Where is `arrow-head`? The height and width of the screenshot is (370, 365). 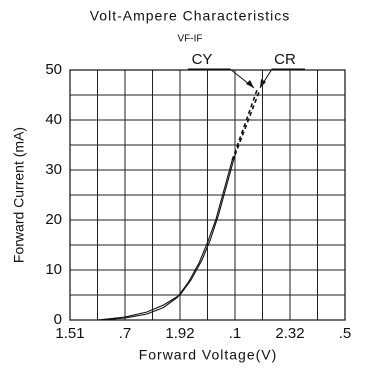
arrow-head is located at coordinates (250, 84).